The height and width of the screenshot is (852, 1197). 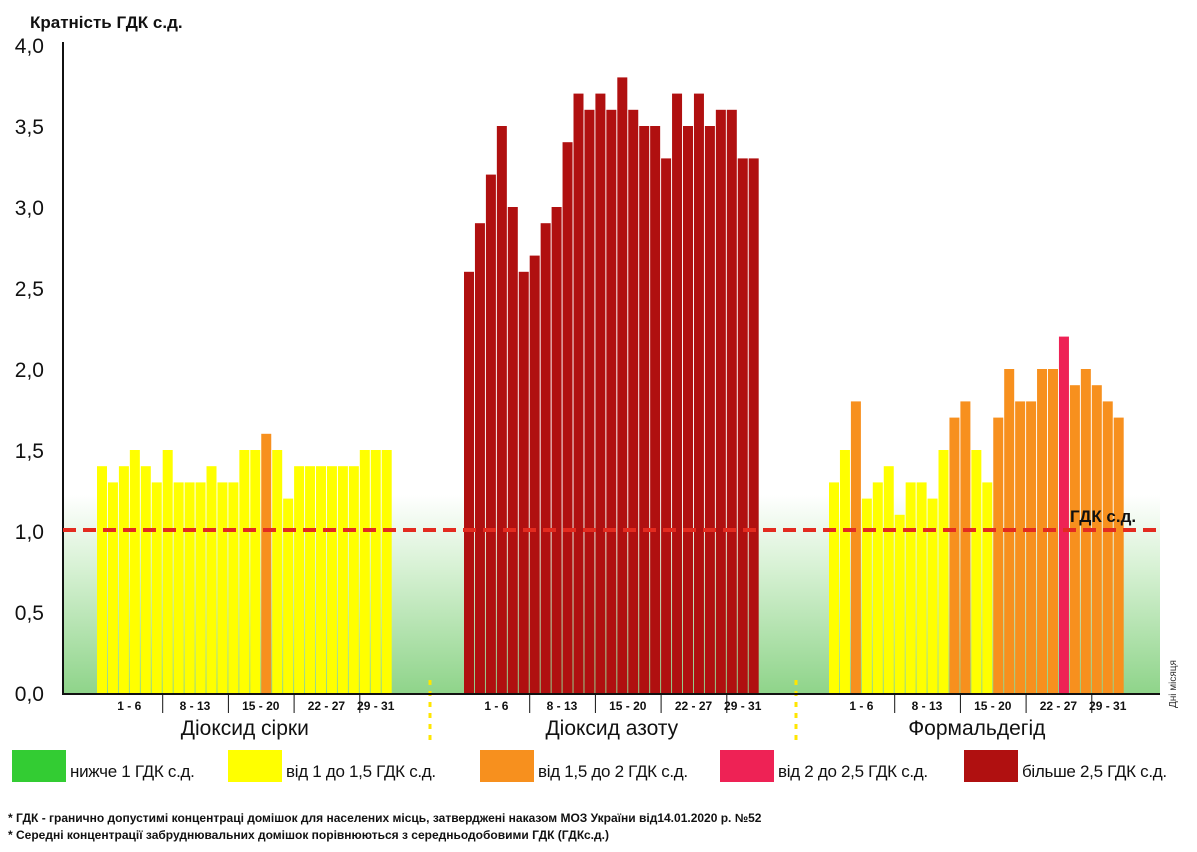 I want to click on y-tick-label: 4,0, so click(x=29, y=46).